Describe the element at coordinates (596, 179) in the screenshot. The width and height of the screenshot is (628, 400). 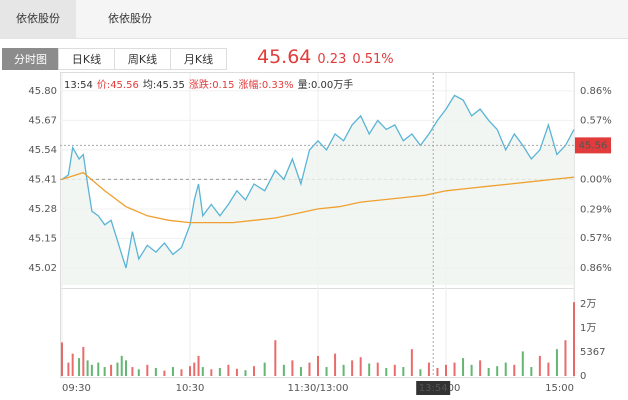
I see `y2-tick-label: 0.00%` at that location.